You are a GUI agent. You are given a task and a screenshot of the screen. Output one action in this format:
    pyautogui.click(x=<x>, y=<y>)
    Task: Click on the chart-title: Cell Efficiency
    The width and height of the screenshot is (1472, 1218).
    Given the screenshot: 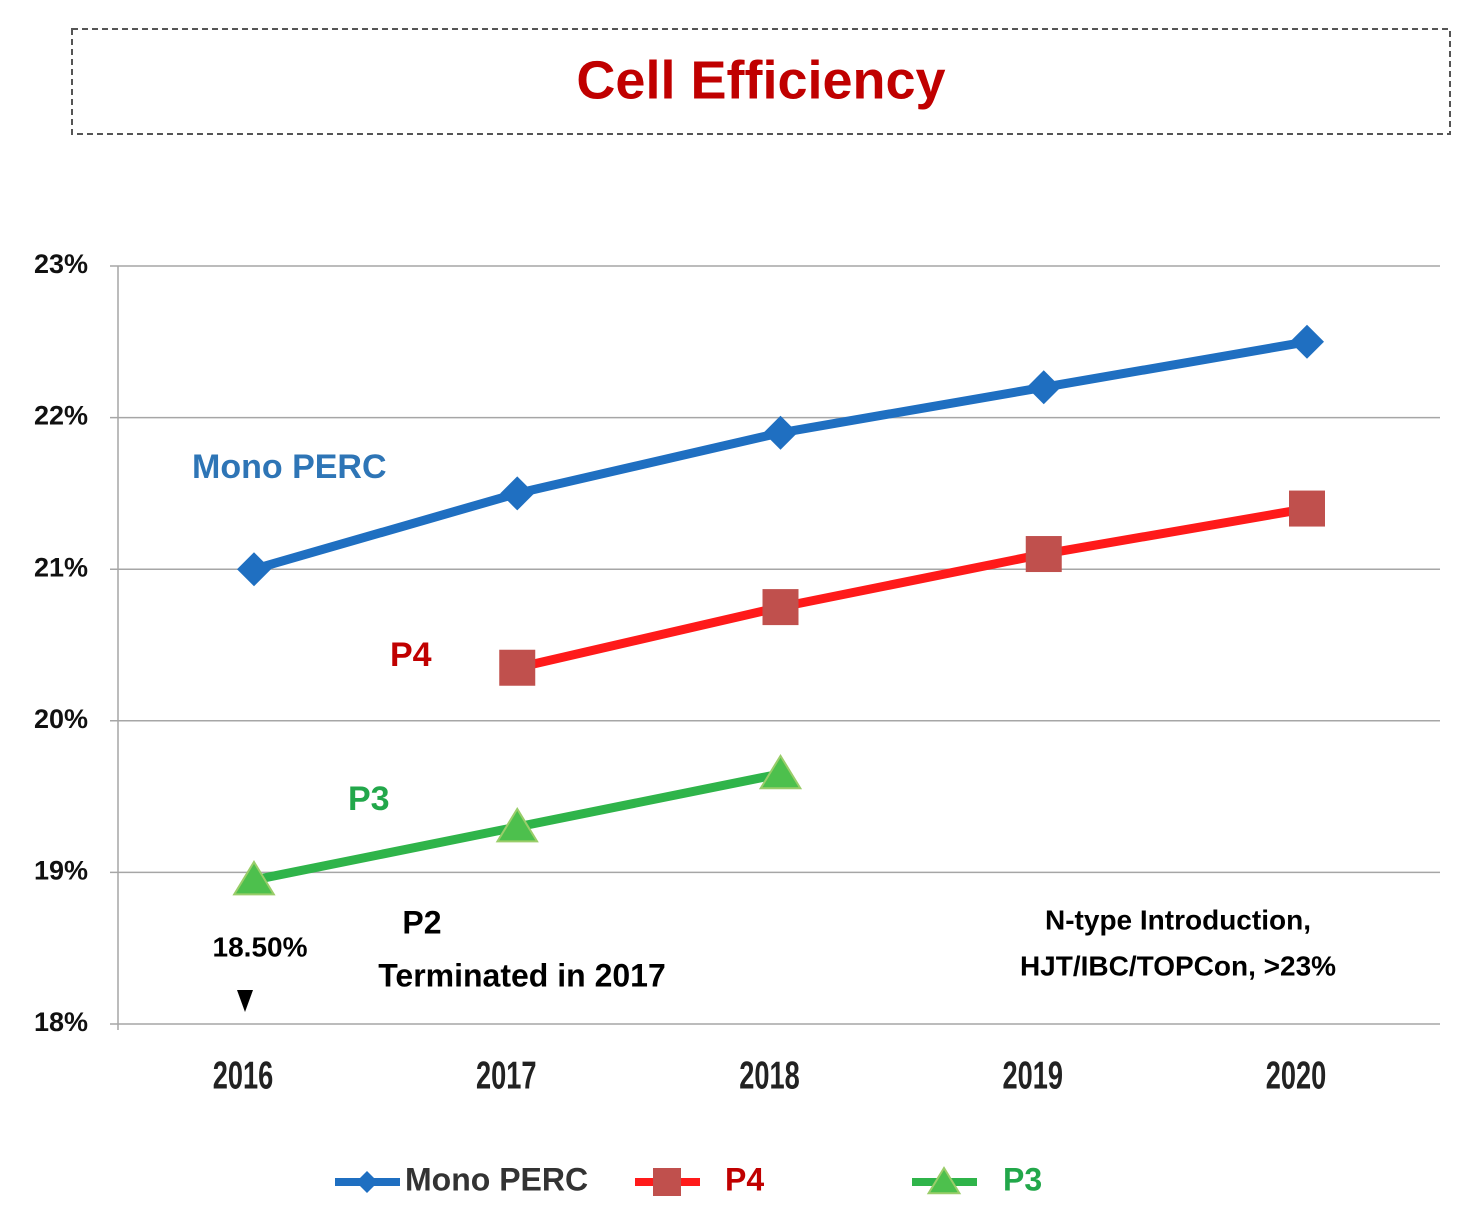 What is the action you would take?
    pyautogui.click(x=760, y=80)
    